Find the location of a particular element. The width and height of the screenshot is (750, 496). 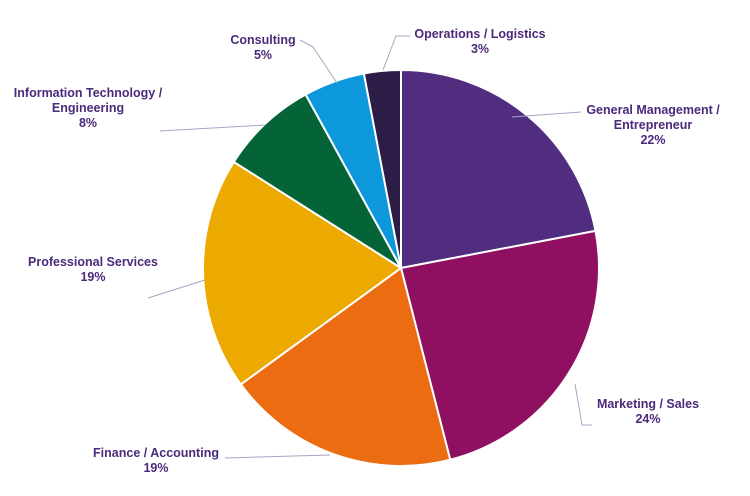

slice-label-2: Finance / Accounting 19% is located at coordinates (156, 460).